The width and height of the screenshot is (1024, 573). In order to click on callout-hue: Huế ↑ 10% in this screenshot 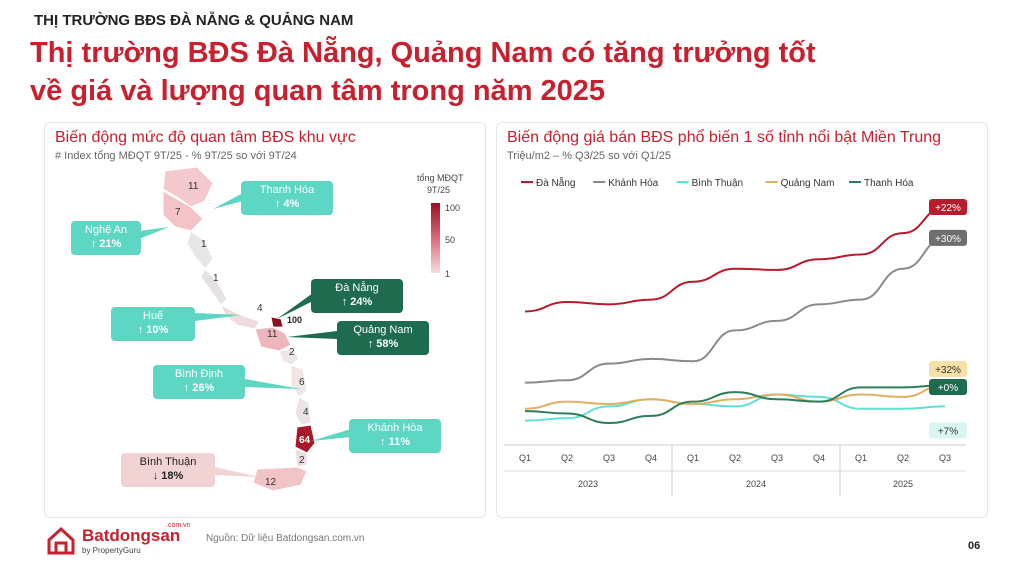, I will do `click(153, 324)`.